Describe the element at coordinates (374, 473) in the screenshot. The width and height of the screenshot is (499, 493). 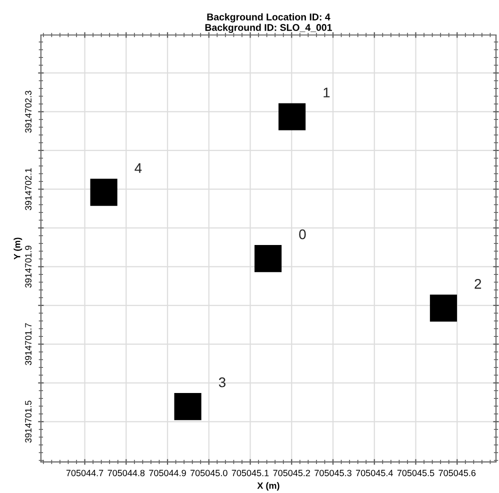
I see `x-tick-label: 705045.4` at that location.